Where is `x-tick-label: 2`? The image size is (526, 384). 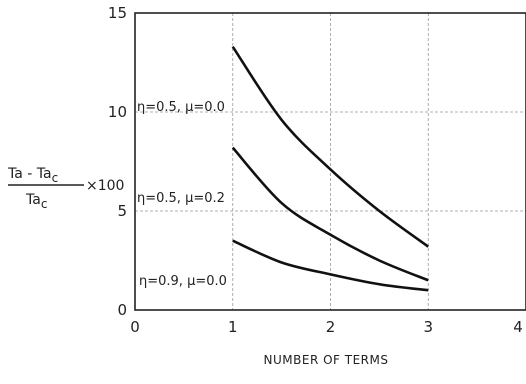
x-tick-label: 2 is located at coordinates (331, 327).